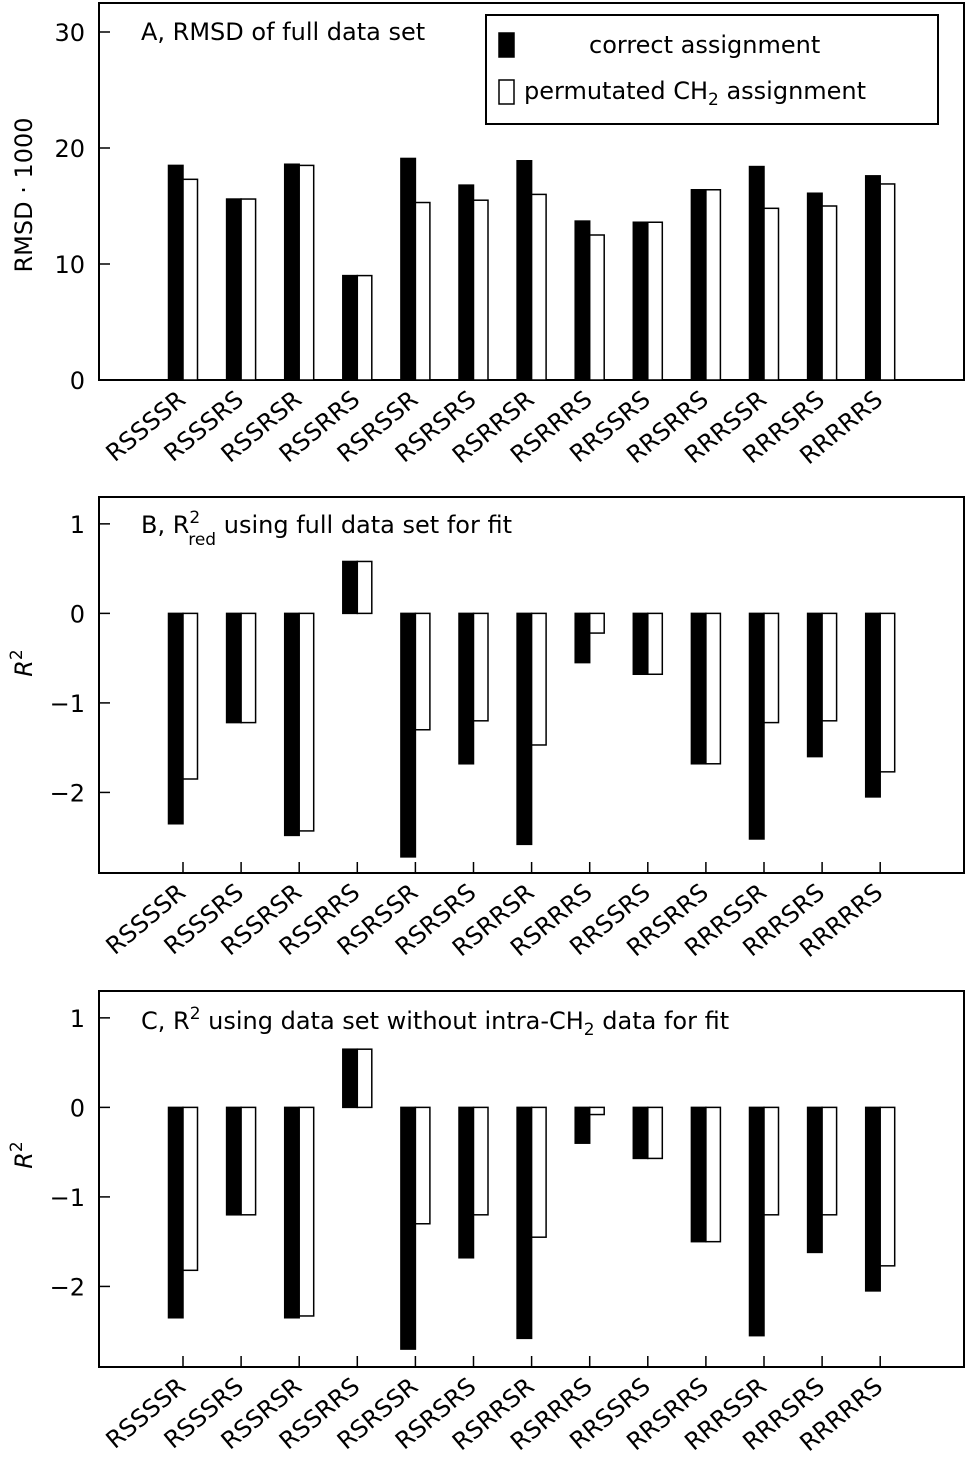 The width and height of the screenshot is (970, 1467). Describe the element at coordinates (704, 45) in the screenshot. I see `legend-label-correct: correct assignment` at that location.